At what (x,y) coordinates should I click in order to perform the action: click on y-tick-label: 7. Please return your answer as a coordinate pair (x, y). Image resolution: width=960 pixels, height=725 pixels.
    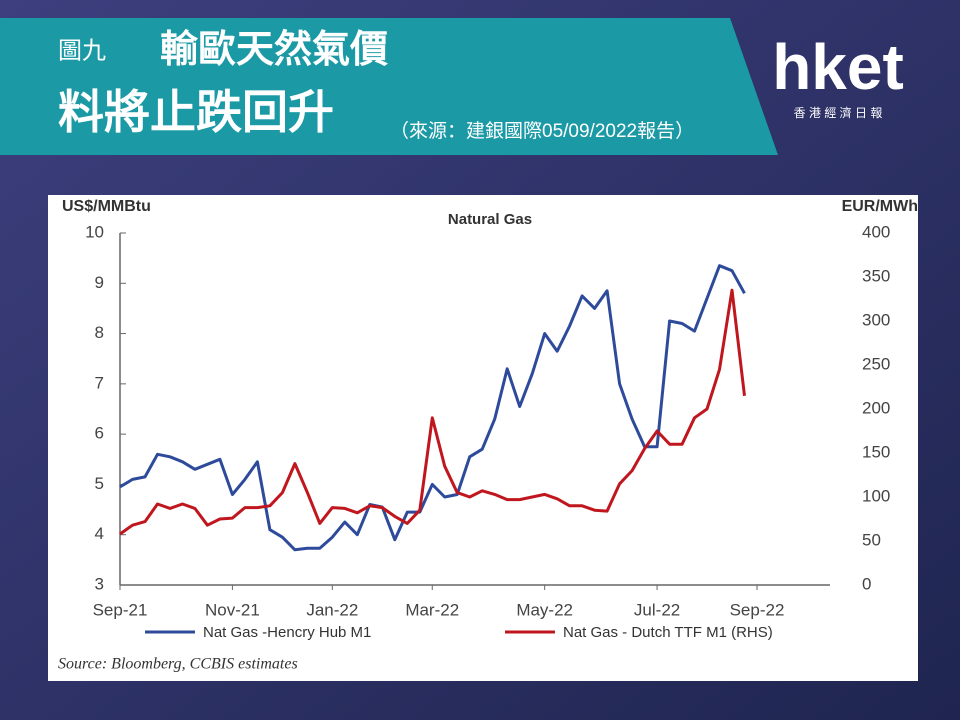
    Looking at the image, I should click on (99, 382).